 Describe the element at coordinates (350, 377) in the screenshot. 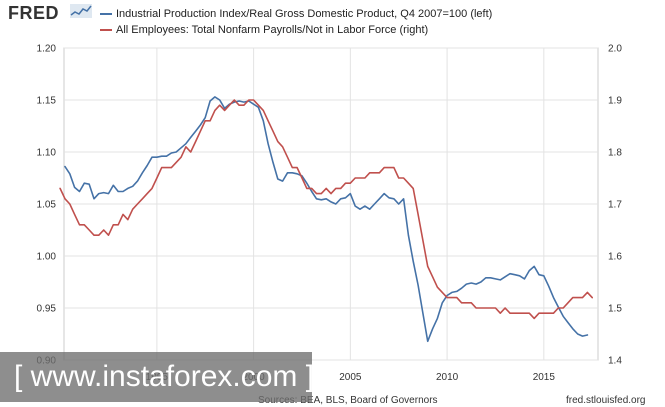

I see `x-tick-label: 2005` at that location.